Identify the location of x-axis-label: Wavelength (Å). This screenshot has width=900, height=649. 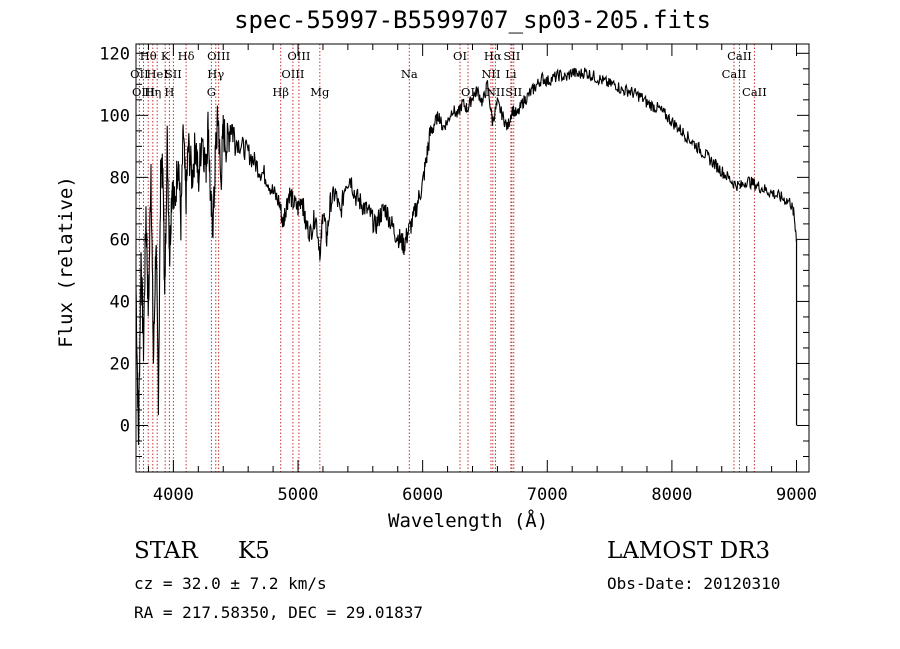
(468, 521).